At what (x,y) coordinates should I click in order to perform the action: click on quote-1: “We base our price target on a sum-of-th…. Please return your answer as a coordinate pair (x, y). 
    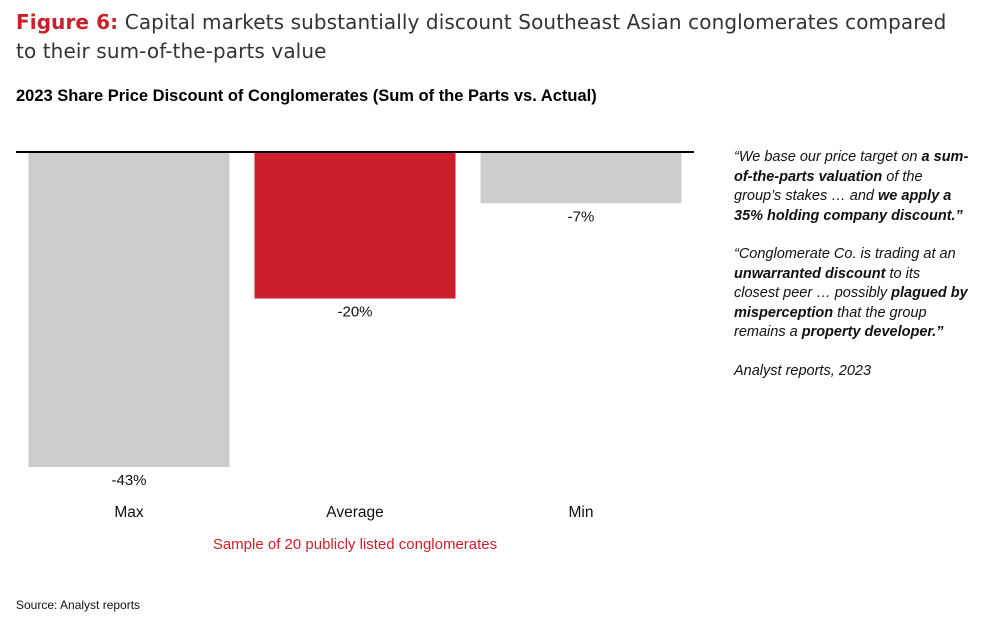
    Looking at the image, I should click on (851, 187).